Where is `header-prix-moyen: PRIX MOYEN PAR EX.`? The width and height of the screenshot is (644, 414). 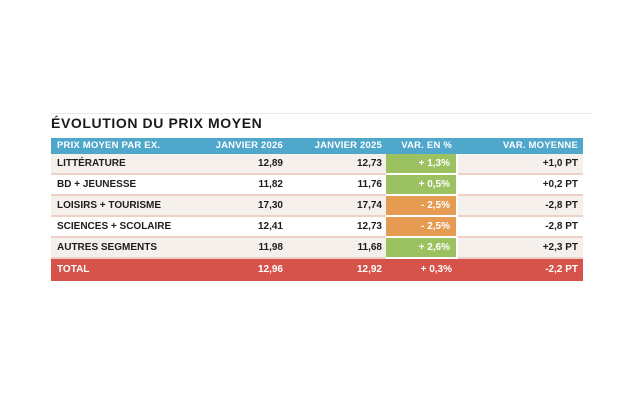
header-prix-moyen: PRIX MOYEN PAR EX. is located at coordinates (109, 145).